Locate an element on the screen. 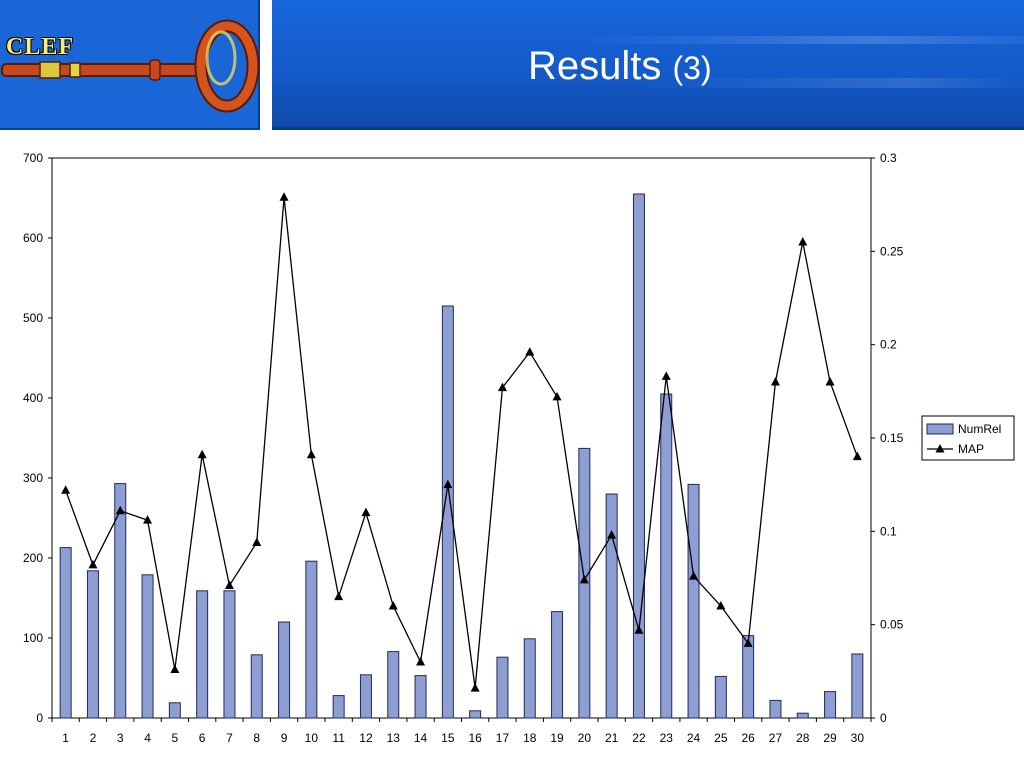 The height and width of the screenshot is (768, 1024). title-band-shine is located at coordinates (648, 40).